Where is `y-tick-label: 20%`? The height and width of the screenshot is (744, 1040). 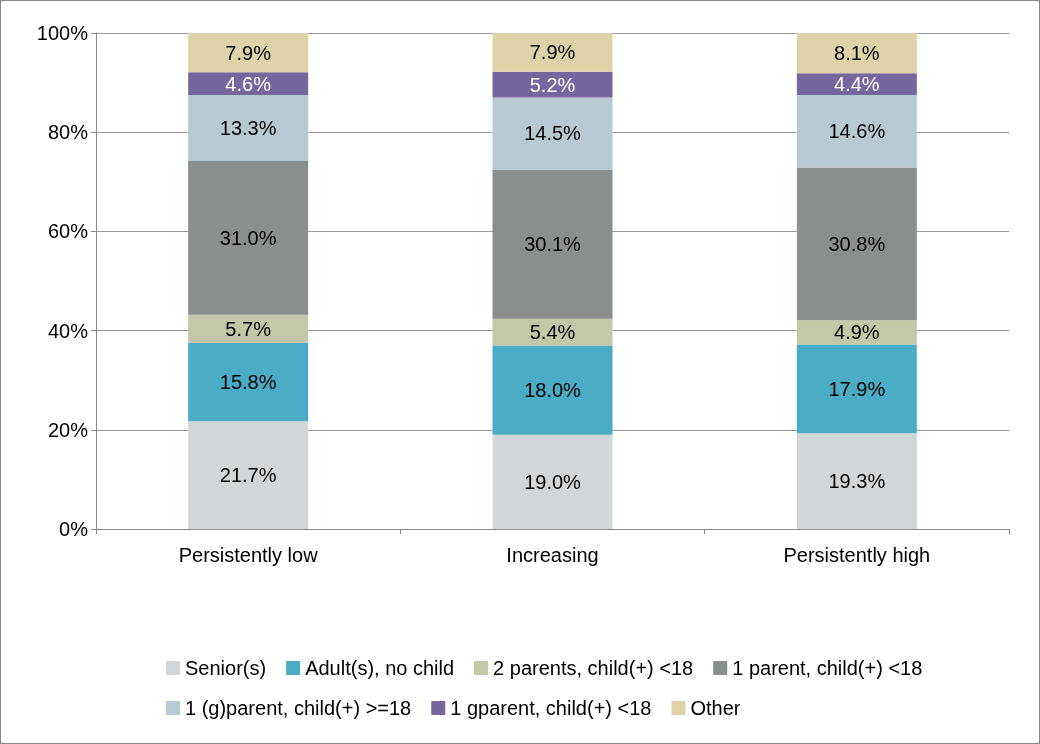
y-tick-label: 20% is located at coordinates (68, 429).